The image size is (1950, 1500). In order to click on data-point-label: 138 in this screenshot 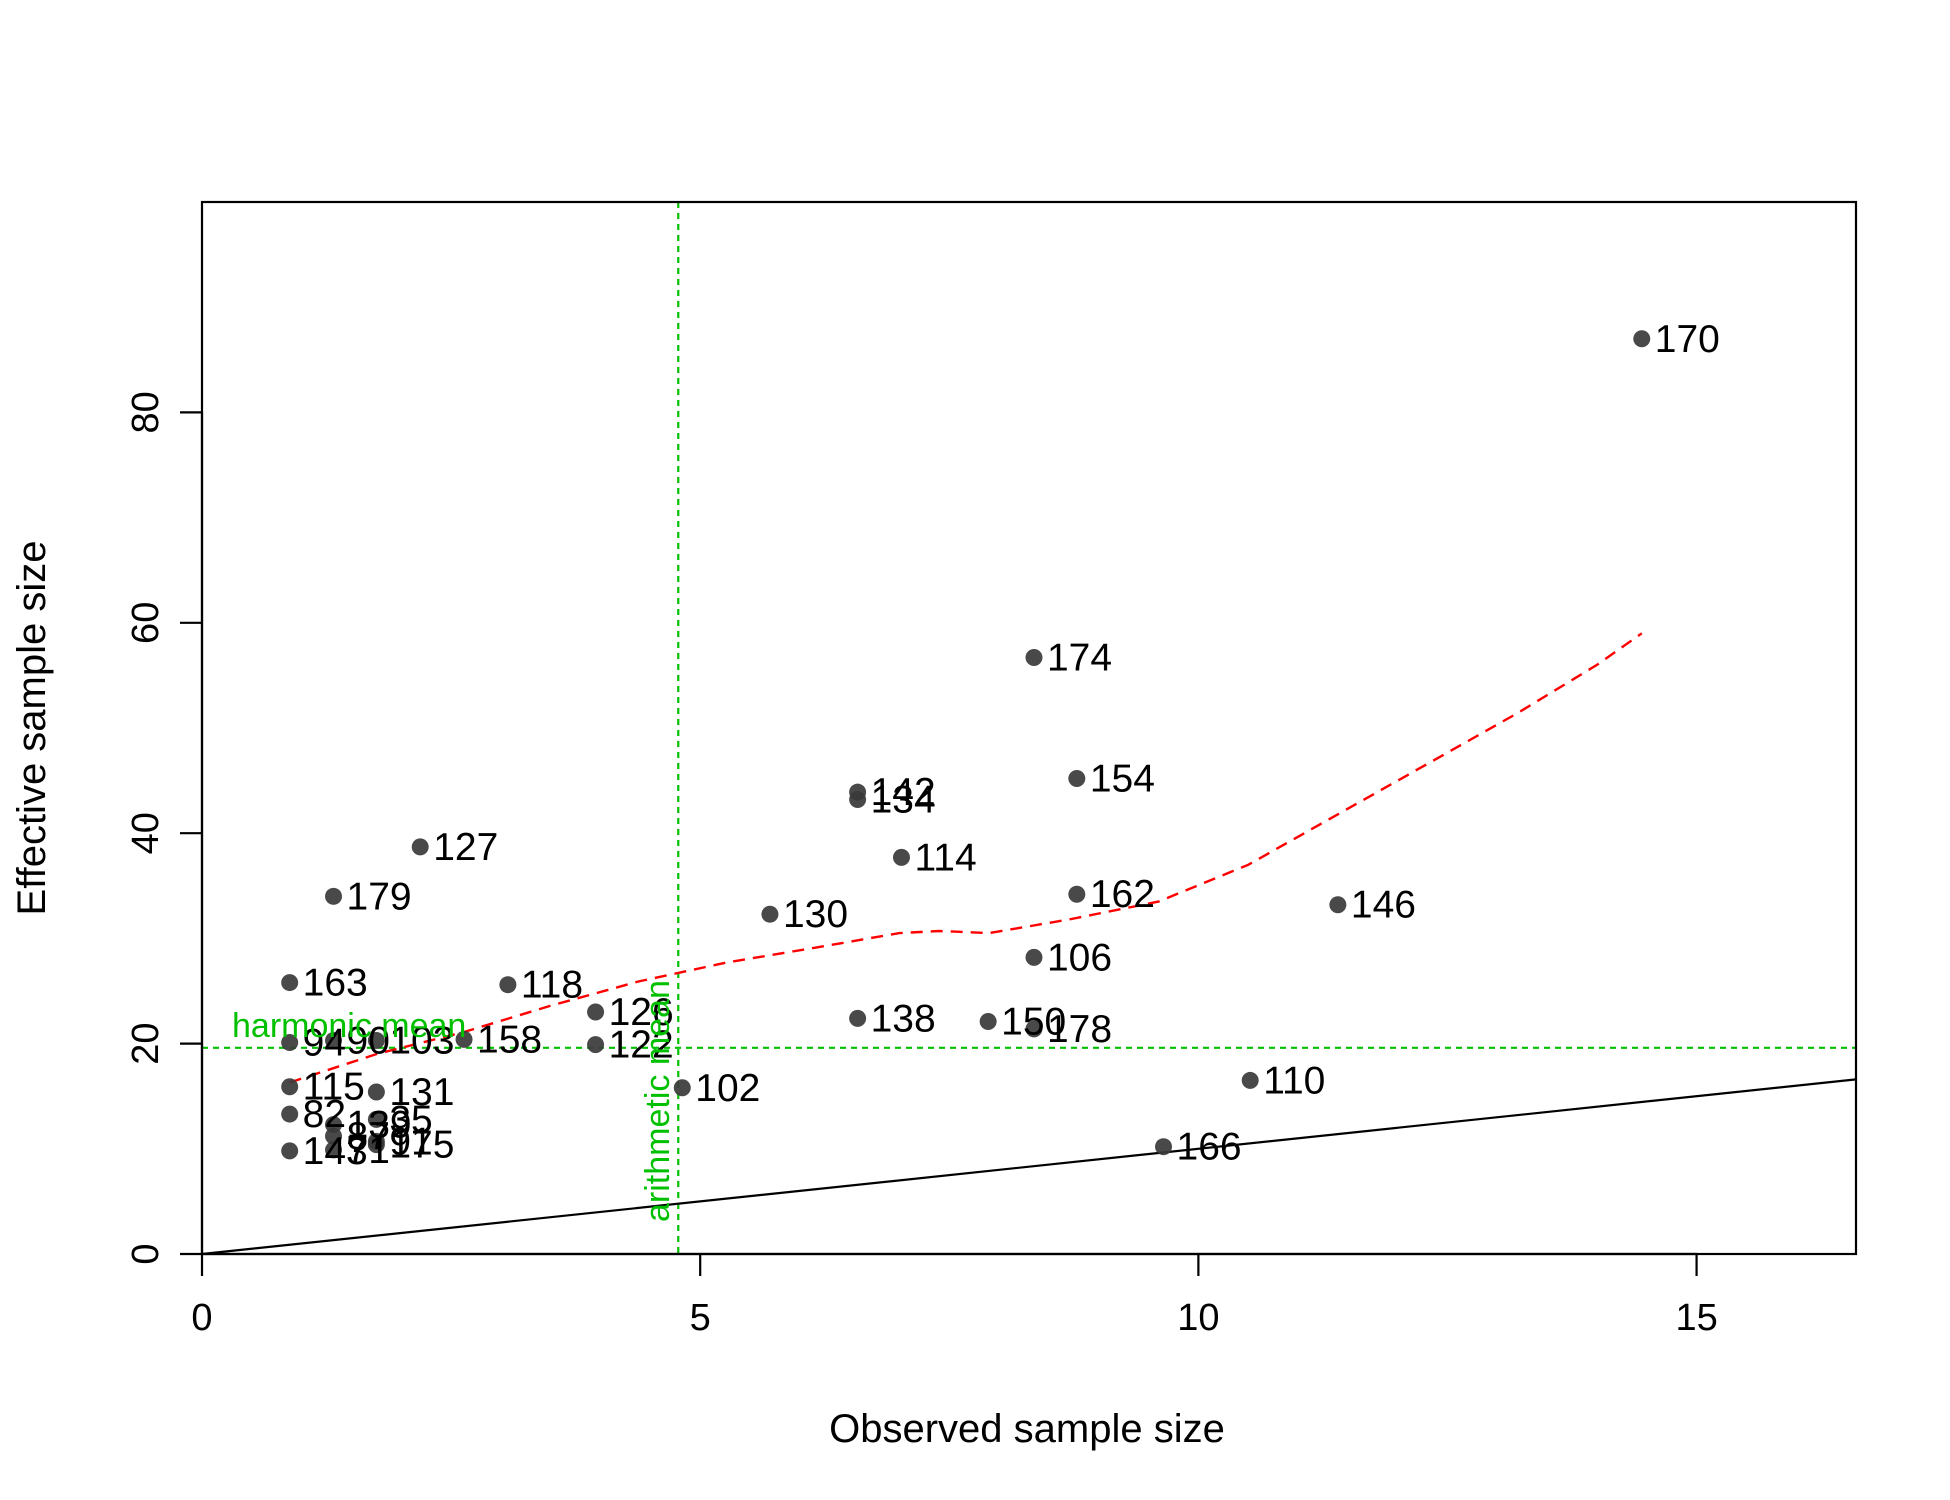, I will do `click(903, 1018)`.